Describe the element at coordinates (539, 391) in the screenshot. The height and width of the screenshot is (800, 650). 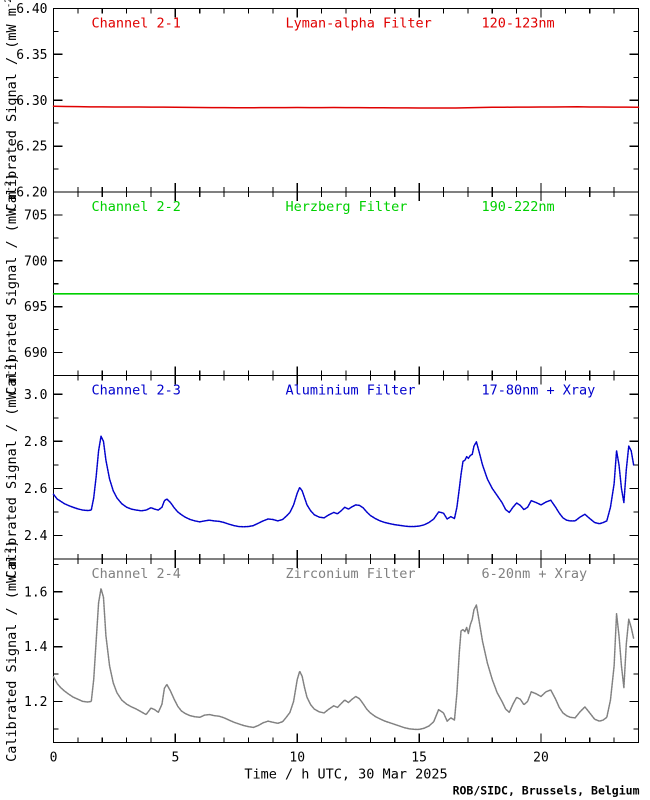
I see `panel-band-label: 17-80nm + Xray` at that location.